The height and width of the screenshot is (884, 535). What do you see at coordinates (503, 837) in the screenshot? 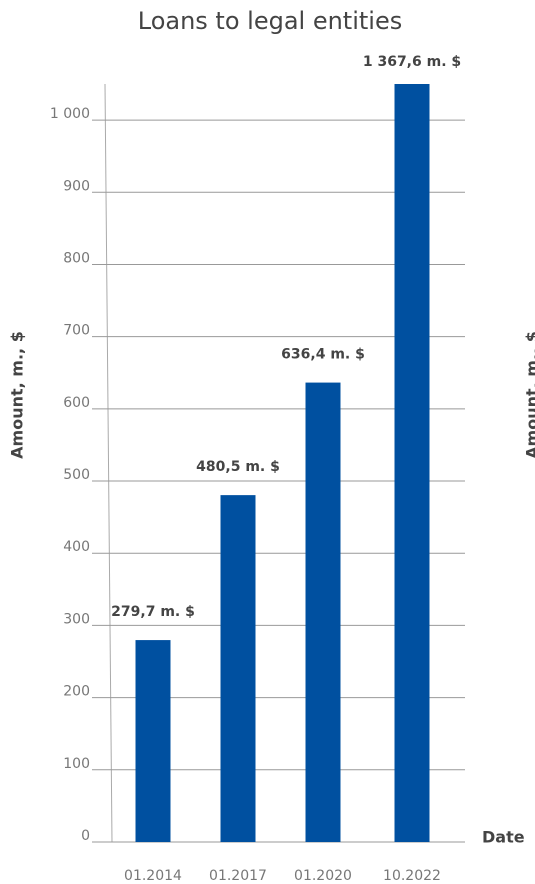
I see `x-axis-label: Date` at bounding box center [503, 837].